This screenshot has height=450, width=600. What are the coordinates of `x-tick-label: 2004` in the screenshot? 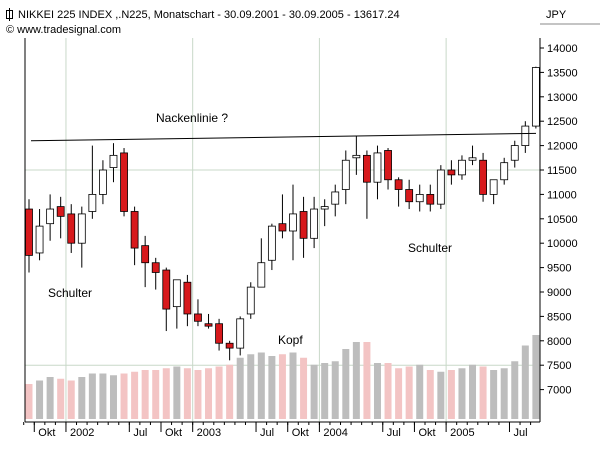 It's located at (335, 433).